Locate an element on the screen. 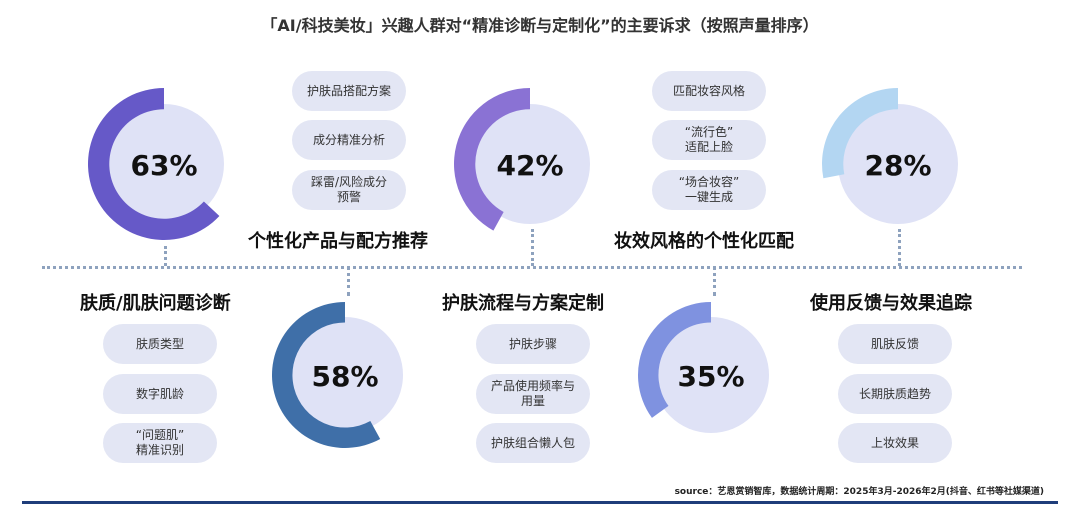 Image resolution: width=1080 pixels, height=505 pixels. donut-value-label: 58% is located at coordinates (344, 376).